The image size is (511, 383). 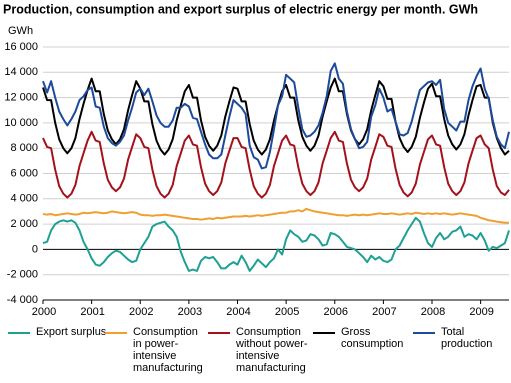 What do you see at coordinates (141, 312) in the screenshot?
I see `x-tick-label: 2002` at bounding box center [141, 312].